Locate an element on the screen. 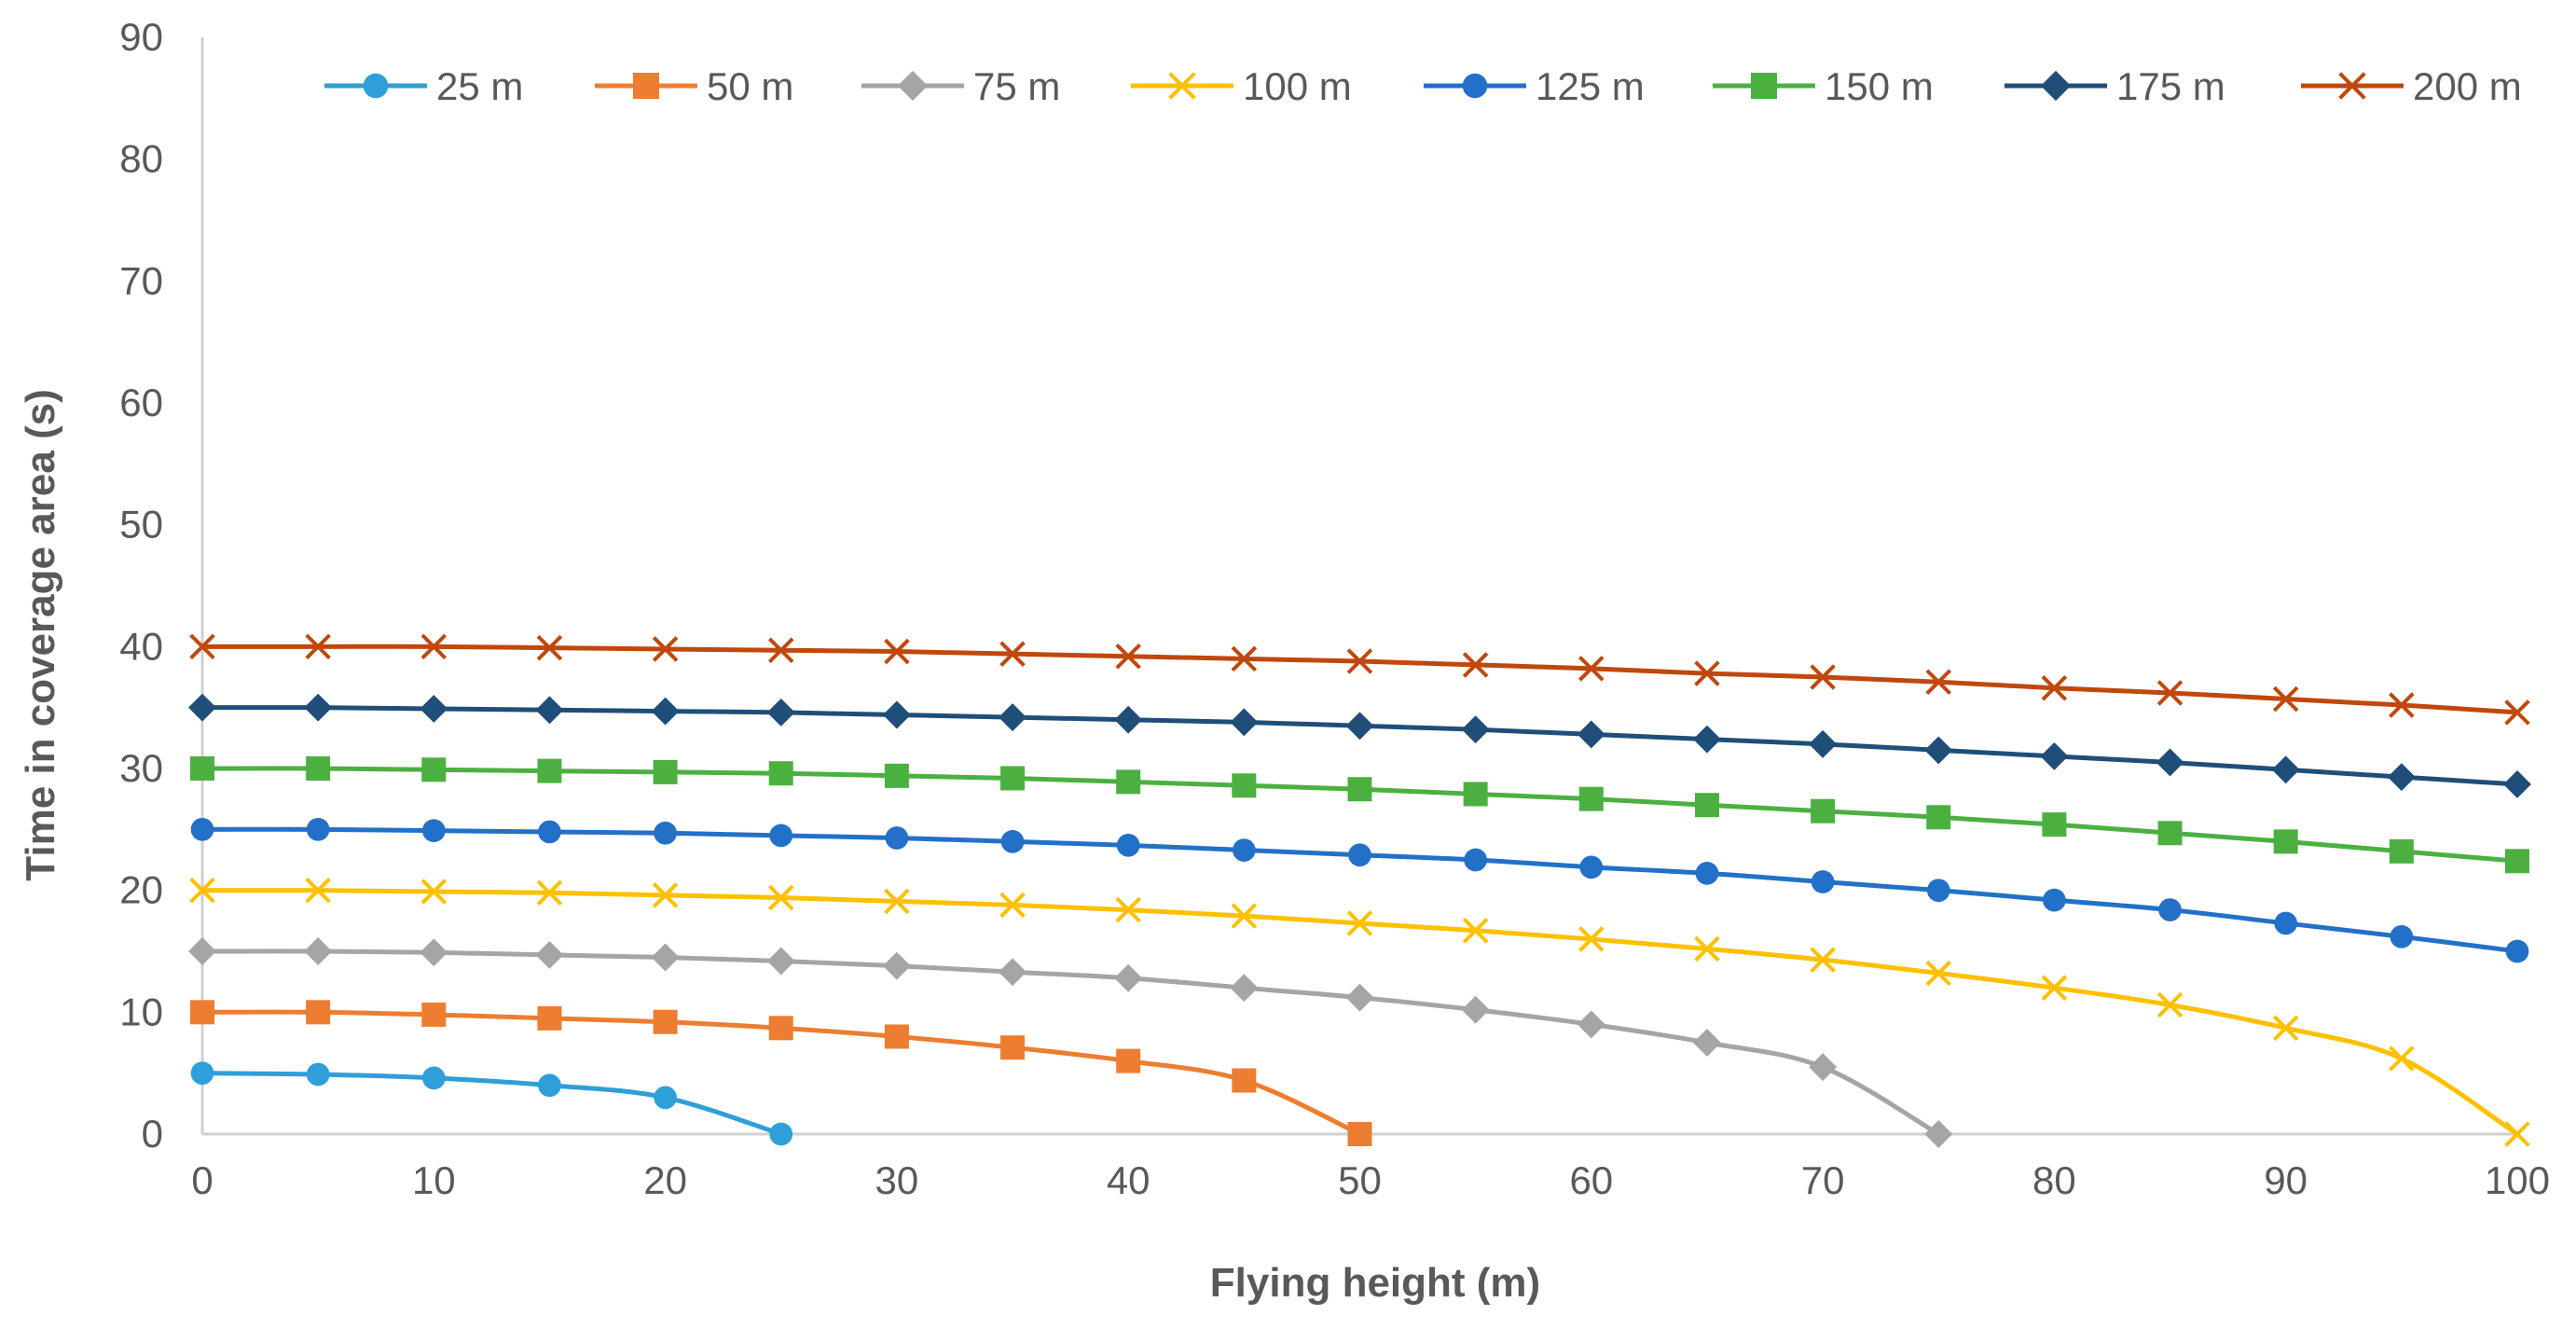  legend-label: 200 m is located at coordinates (2467, 86).